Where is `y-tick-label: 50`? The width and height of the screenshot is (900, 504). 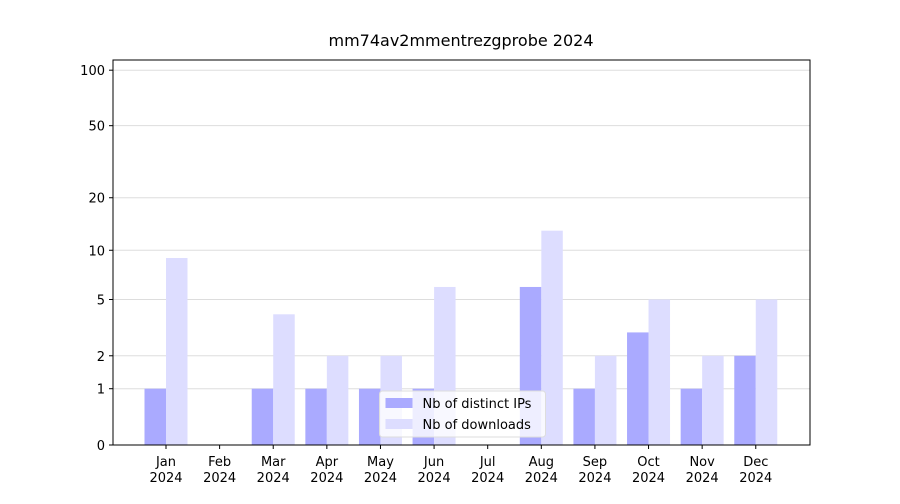
y-tick-label: 50 is located at coordinates (96, 127).